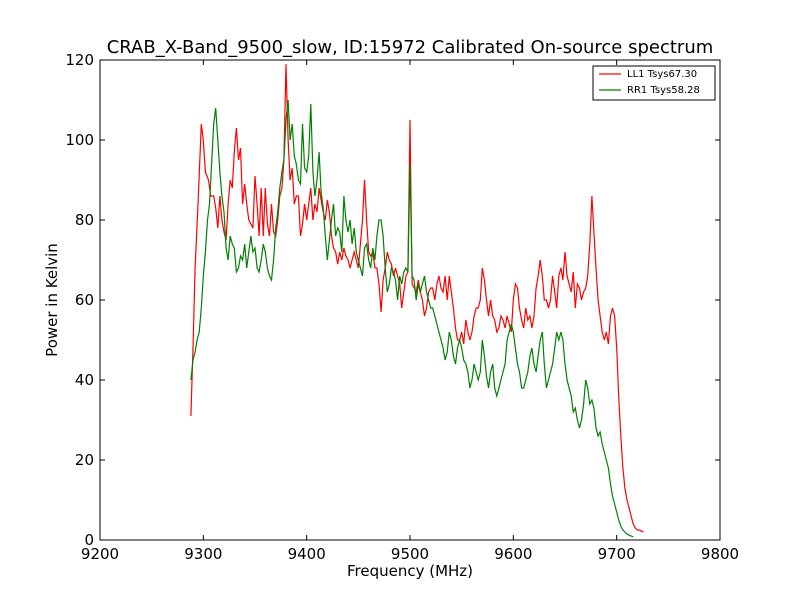 This screenshot has height=600, width=800. Describe the element at coordinates (84, 300) in the screenshot. I see `y-tick-label: 60` at that location.